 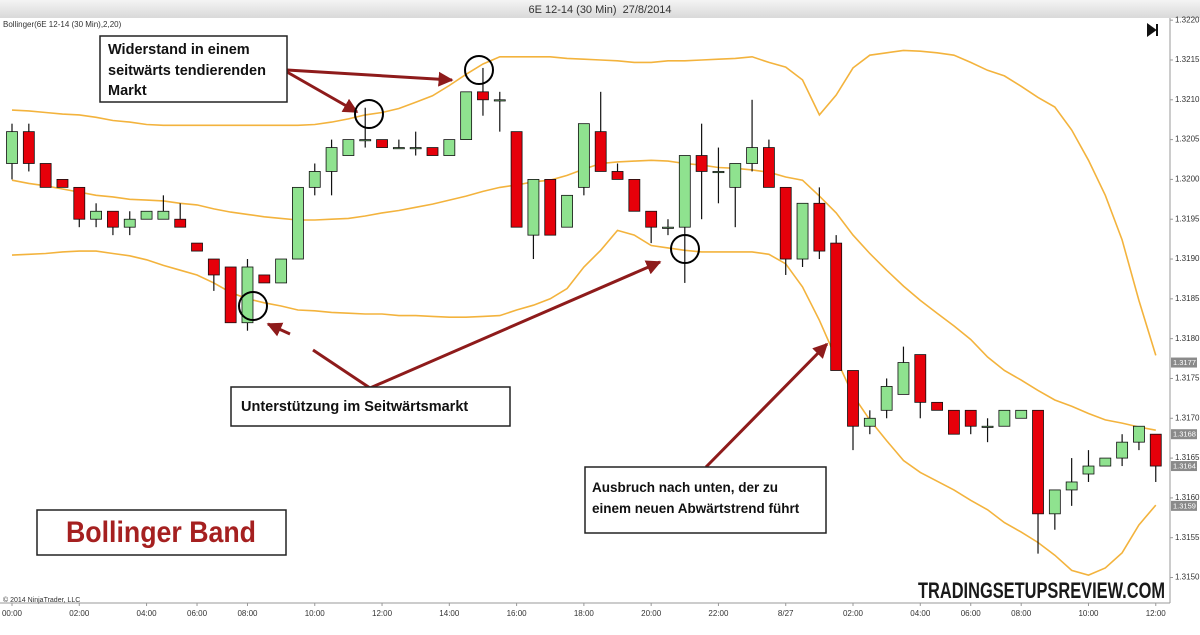 What do you see at coordinates (179, 50) in the screenshot?
I see `annotation-line: Widerstand in einem` at bounding box center [179, 50].